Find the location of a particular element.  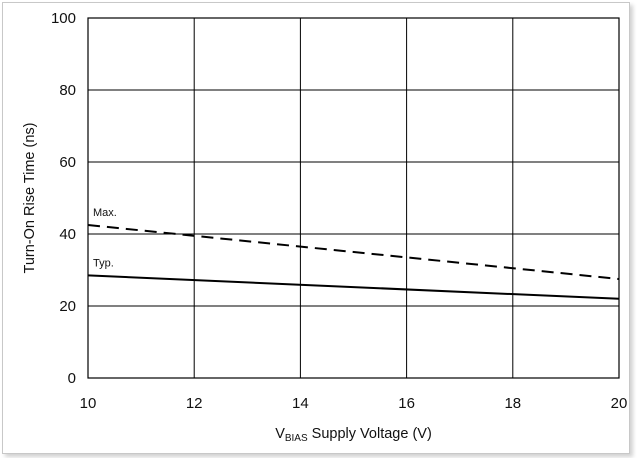

x-tick-label: 20 is located at coordinates (619, 403).